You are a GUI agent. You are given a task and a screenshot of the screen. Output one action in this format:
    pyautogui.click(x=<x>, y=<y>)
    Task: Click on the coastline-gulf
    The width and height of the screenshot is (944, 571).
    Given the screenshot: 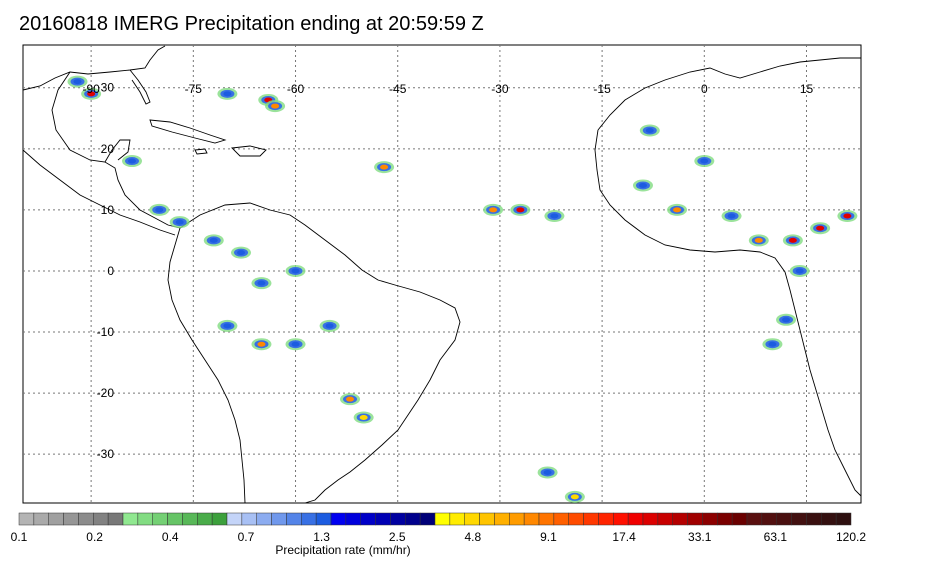 What is the action you would take?
    pyautogui.click(x=116, y=150)
    